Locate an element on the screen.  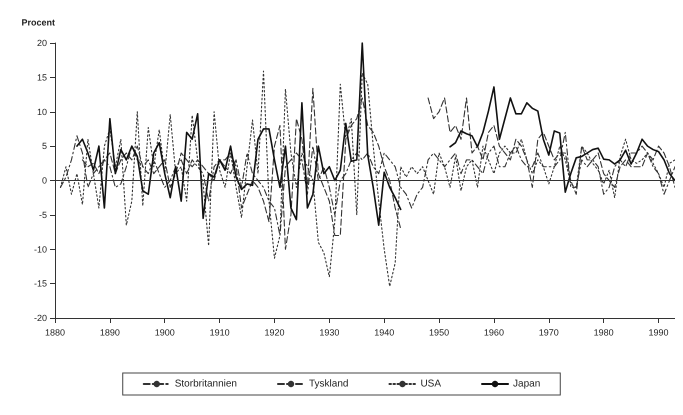
x-tick-label: 1880 is located at coordinates (55, 333).